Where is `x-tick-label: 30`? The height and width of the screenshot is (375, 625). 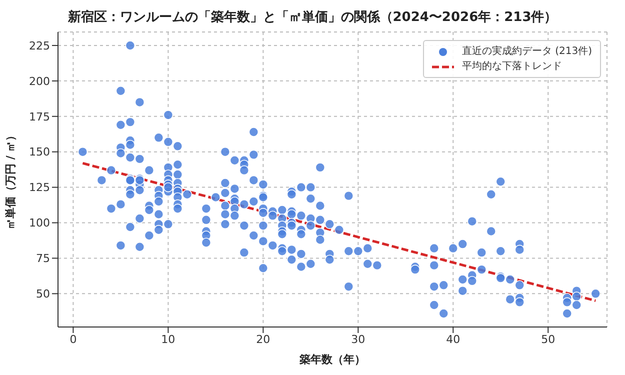
x-tick-label: 30 is located at coordinates (358, 339).